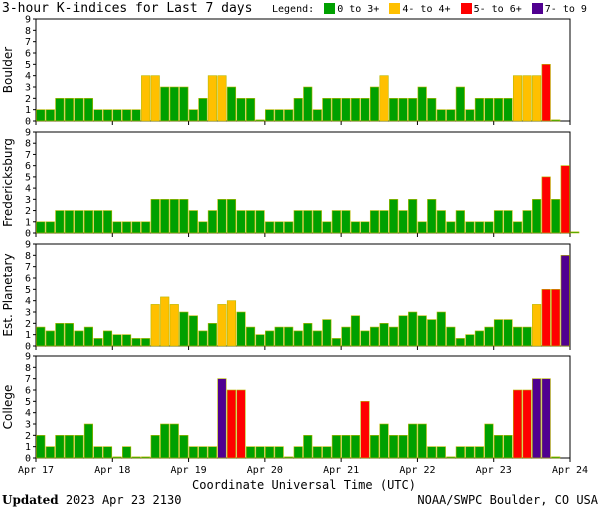 The width and height of the screenshot is (600, 510). What do you see at coordinates (28, 99) in the screenshot?
I see `y-tick-label: 2` at bounding box center [28, 99].